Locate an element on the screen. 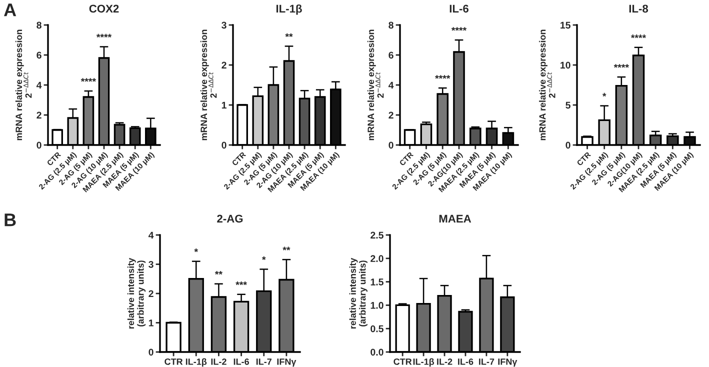  y-tick-label: 2.0 is located at coordinates (377, 258).